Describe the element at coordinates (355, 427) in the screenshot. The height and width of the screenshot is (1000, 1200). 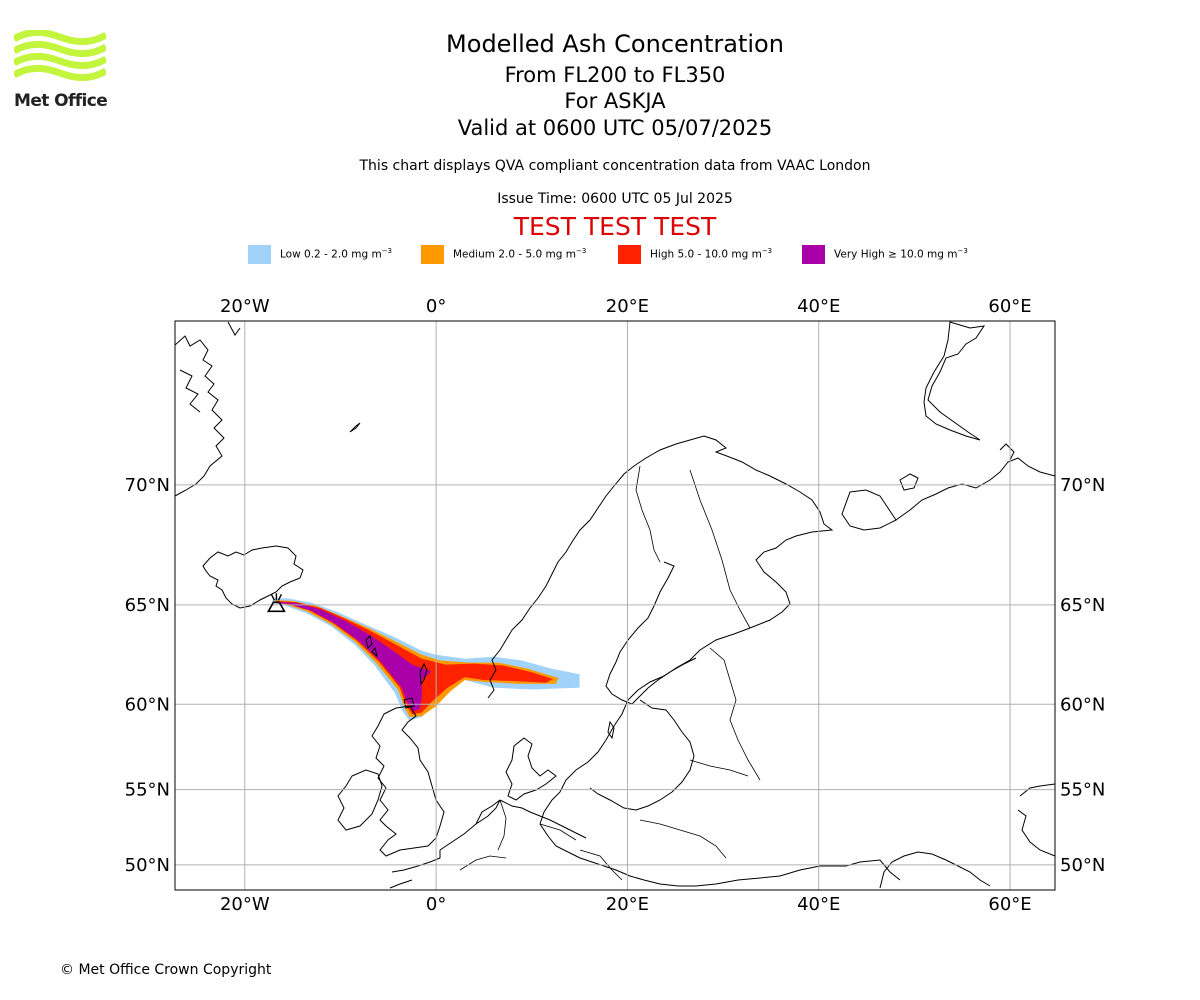
I see `jan-mayen` at that location.